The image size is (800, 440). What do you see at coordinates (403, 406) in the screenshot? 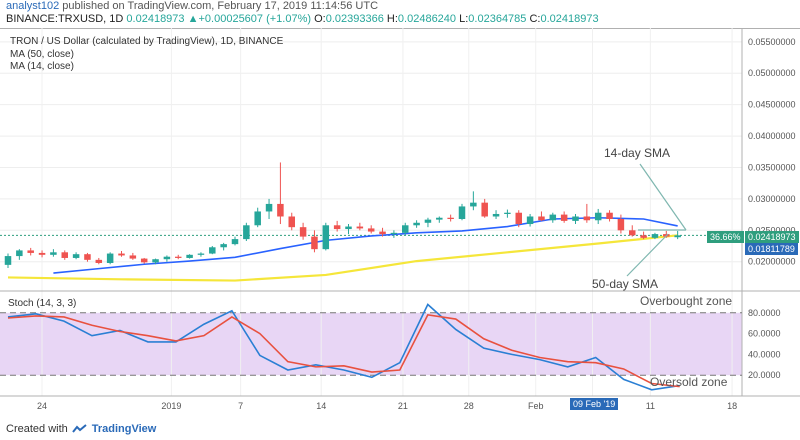
I see `time-tick-label: 21` at bounding box center [403, 406].